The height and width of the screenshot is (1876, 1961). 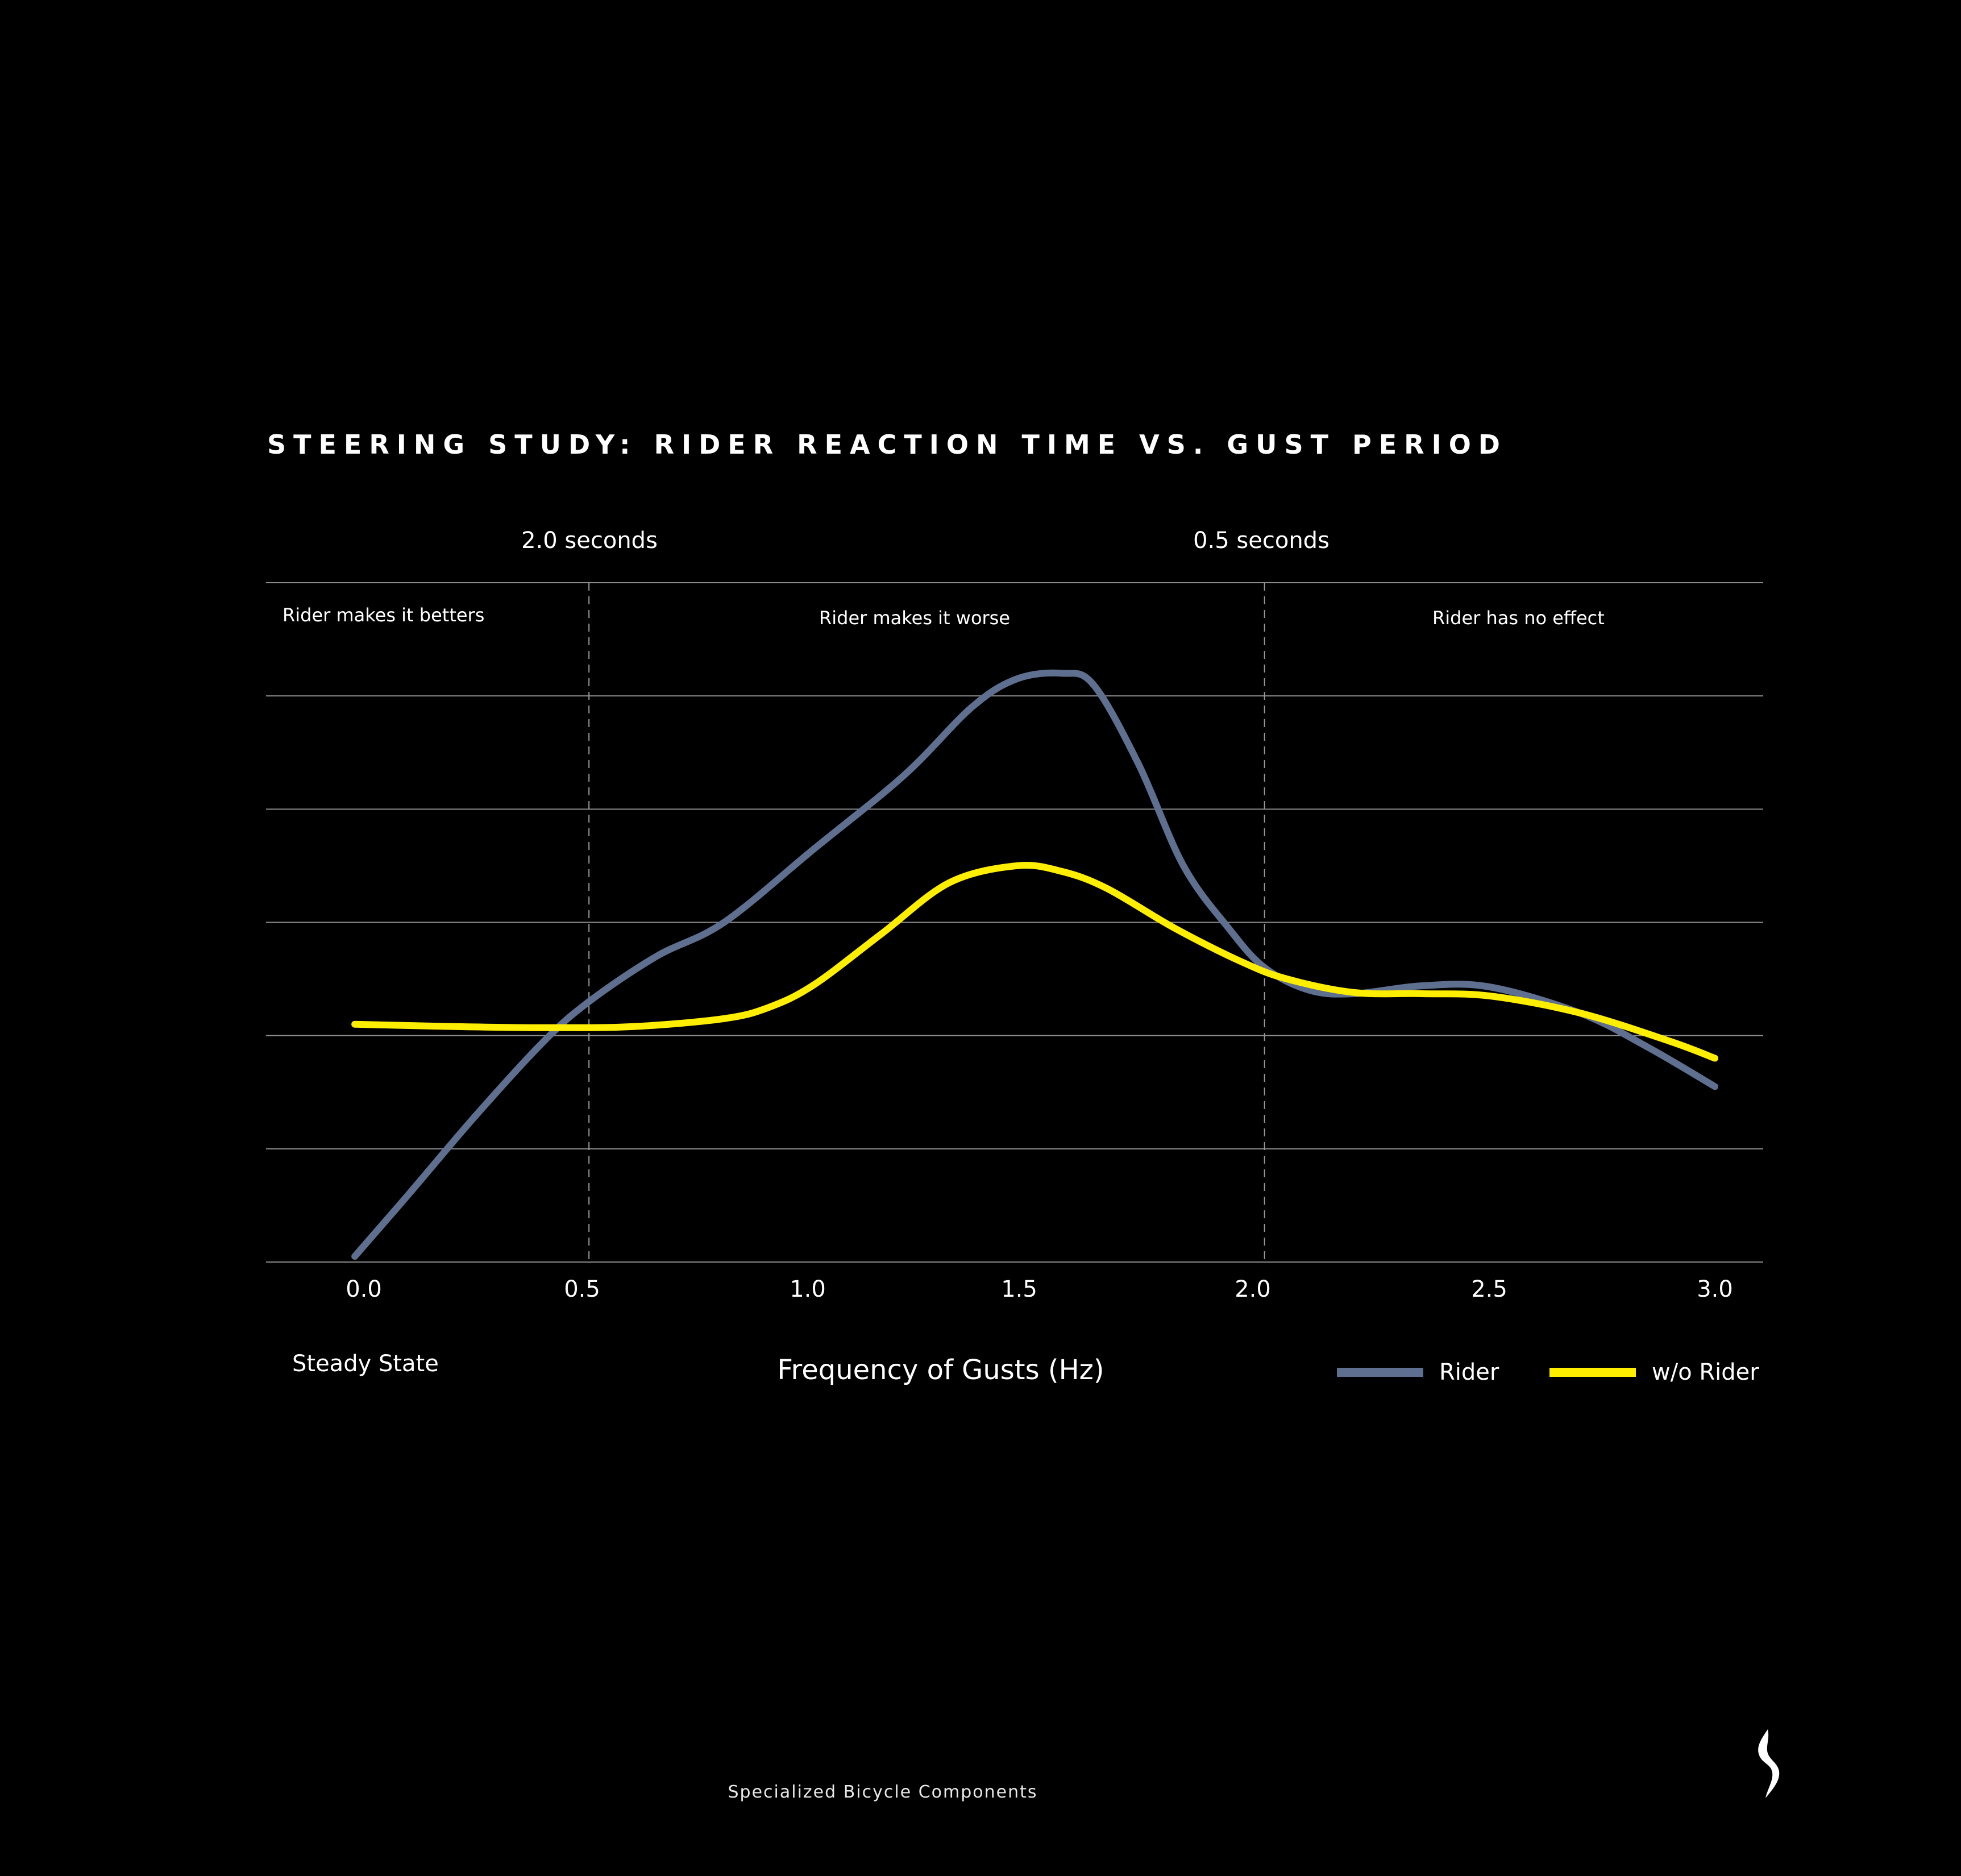 I want to click on x-tick-label: 1.5, so click(x=1019, y=1289).